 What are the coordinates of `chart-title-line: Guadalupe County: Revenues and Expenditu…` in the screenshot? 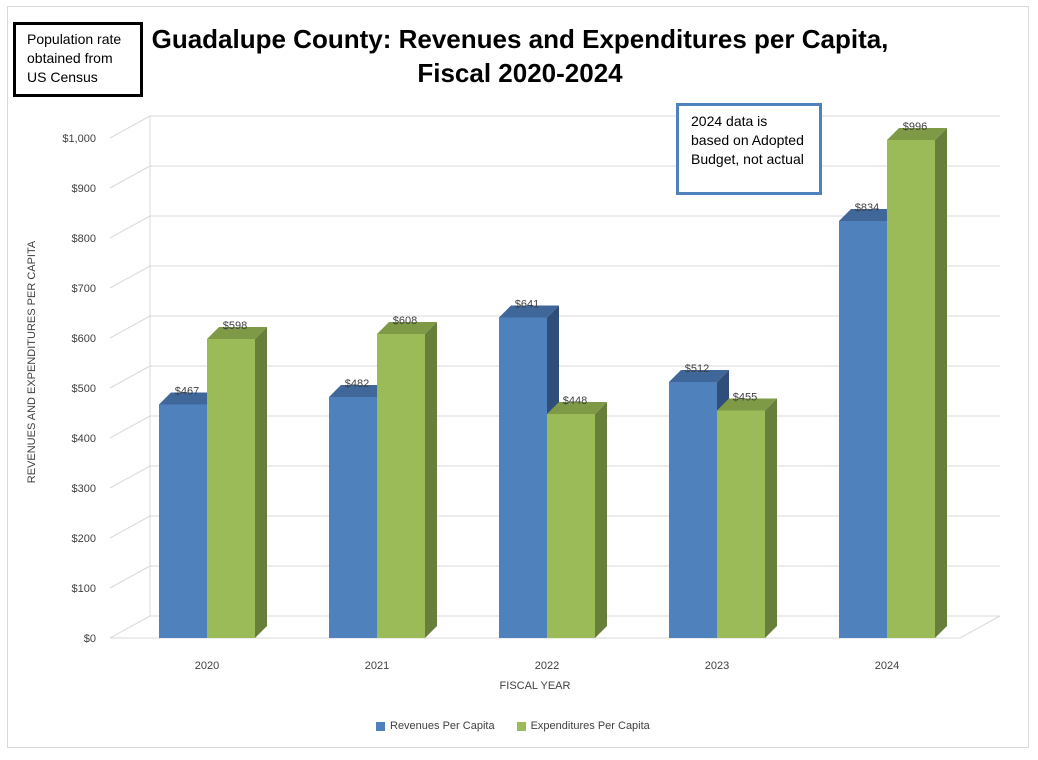 It's located at (520, 39).